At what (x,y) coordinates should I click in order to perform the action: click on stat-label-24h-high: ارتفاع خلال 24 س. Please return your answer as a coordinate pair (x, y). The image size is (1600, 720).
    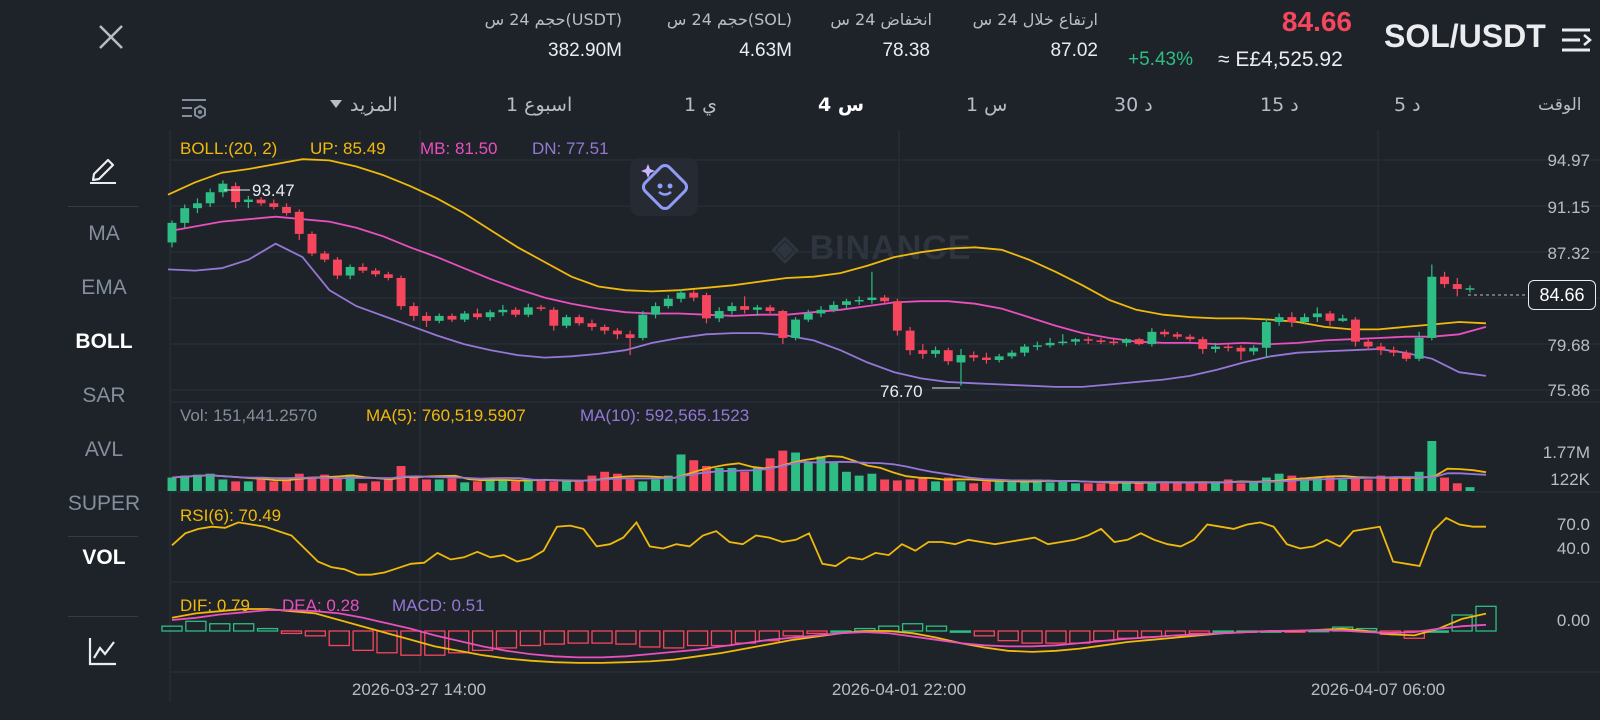
    Looking at the image, I should click on (1035, 19).